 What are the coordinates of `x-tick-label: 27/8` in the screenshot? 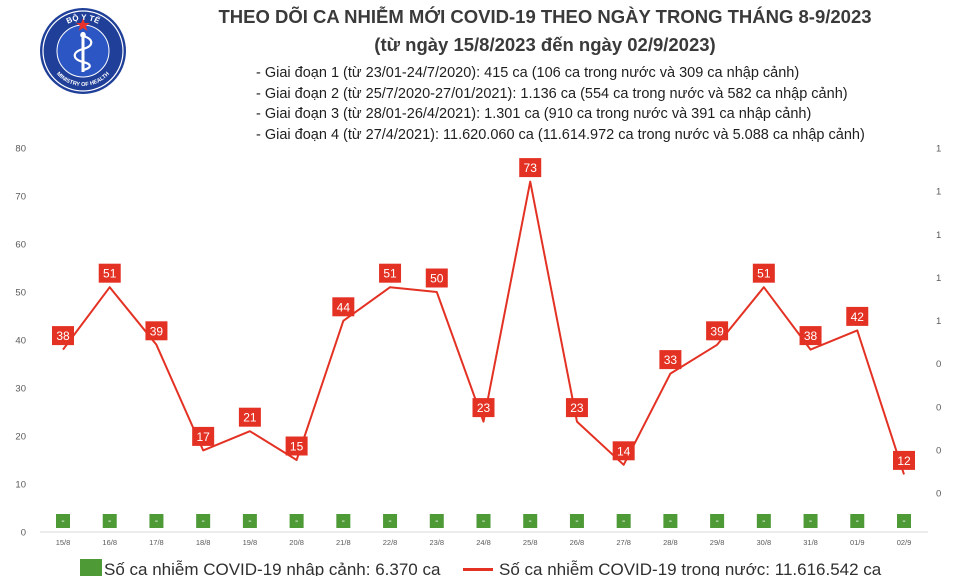 It's located at (623, 542).